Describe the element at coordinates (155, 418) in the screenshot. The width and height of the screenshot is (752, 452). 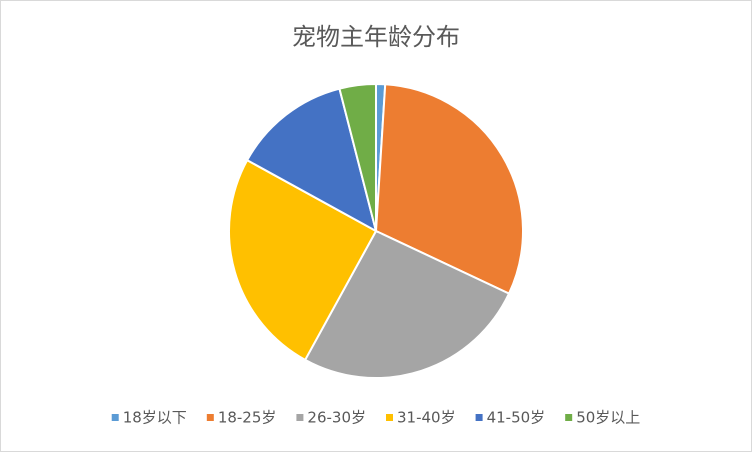
I see `legend-label: 18岁以下` at that location.